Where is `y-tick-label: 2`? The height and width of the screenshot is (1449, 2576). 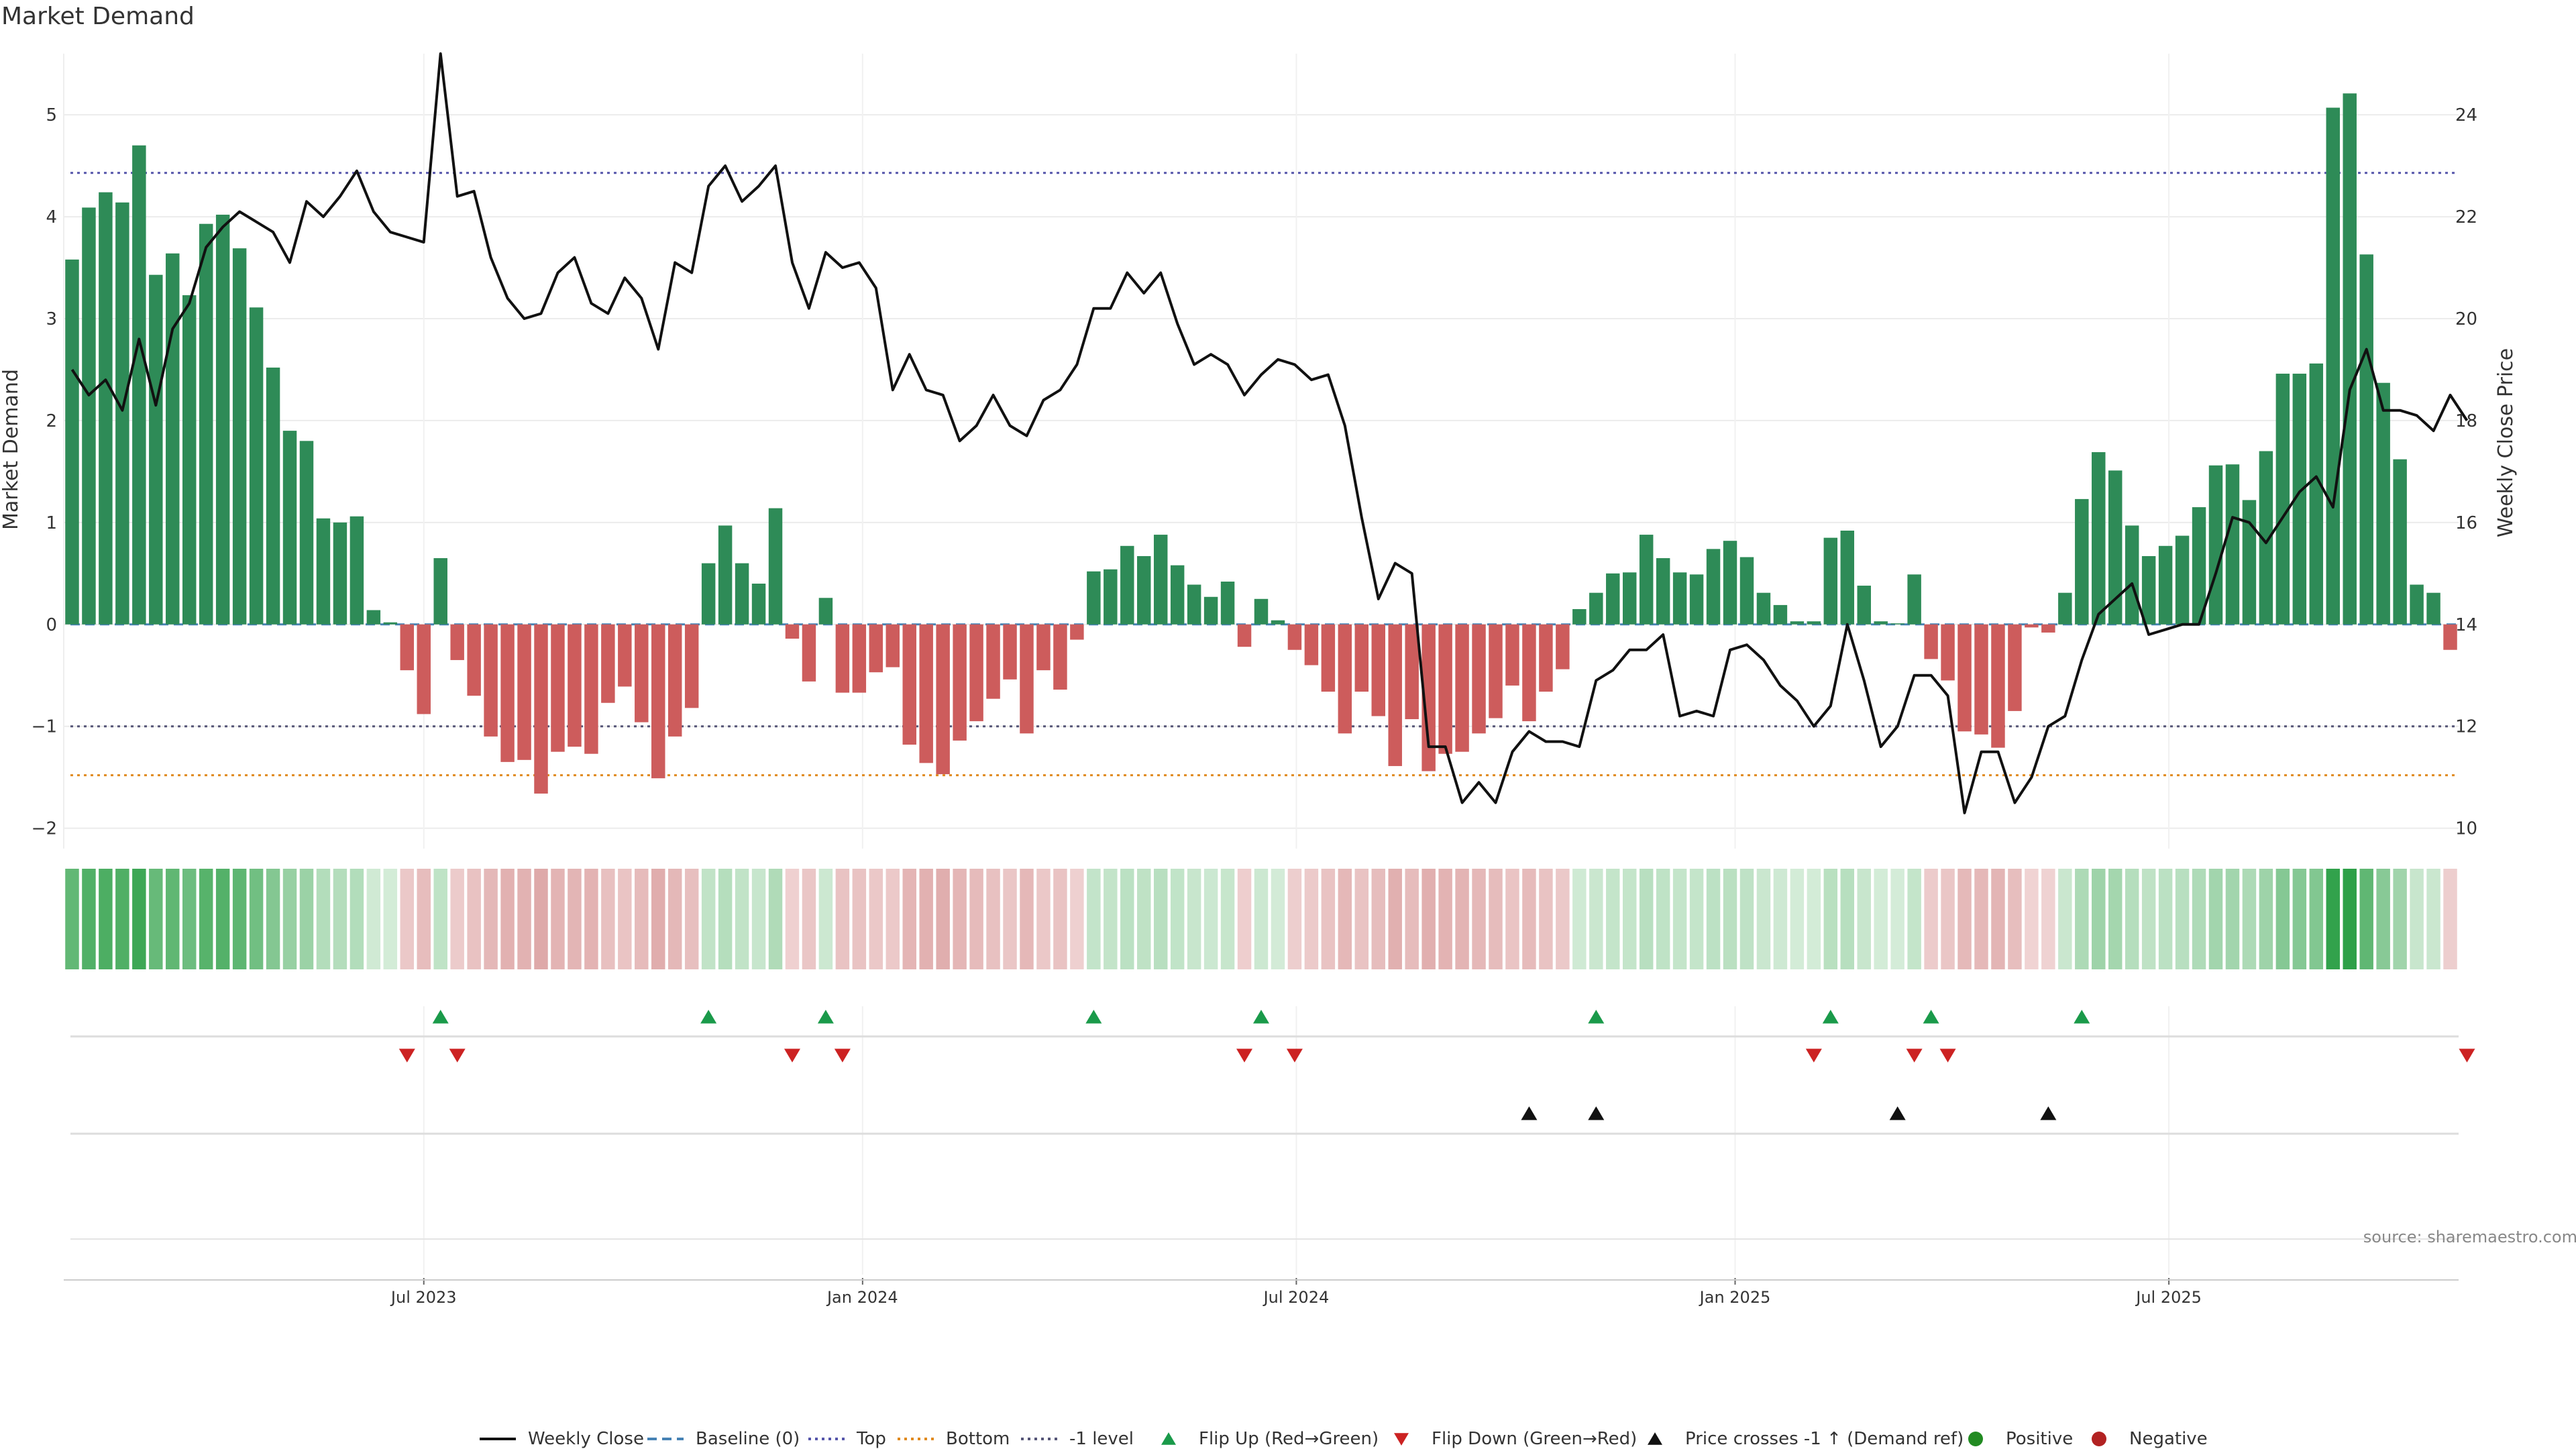
y-tick-label: 2 is located at coordinates (51, 421).